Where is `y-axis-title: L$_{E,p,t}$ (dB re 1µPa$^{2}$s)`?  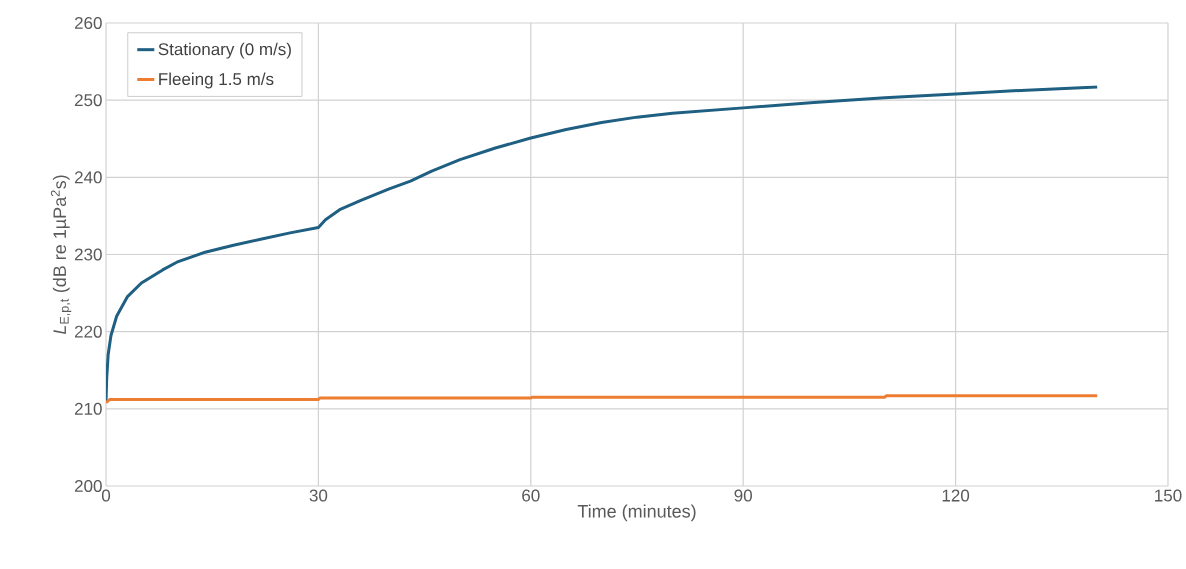
y-axis-title: L$_{E,p,t}$ (dB re 1µPa$^{2}$s) is located at coordinates (61, 255).